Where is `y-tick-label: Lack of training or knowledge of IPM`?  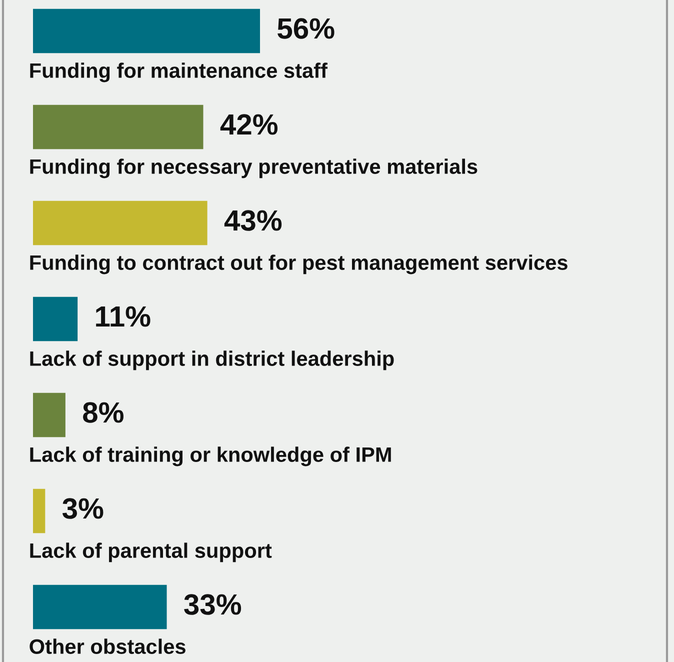
y-tick-label: Lack of training or knowledge of IPM is located at coordinates (210, 456).